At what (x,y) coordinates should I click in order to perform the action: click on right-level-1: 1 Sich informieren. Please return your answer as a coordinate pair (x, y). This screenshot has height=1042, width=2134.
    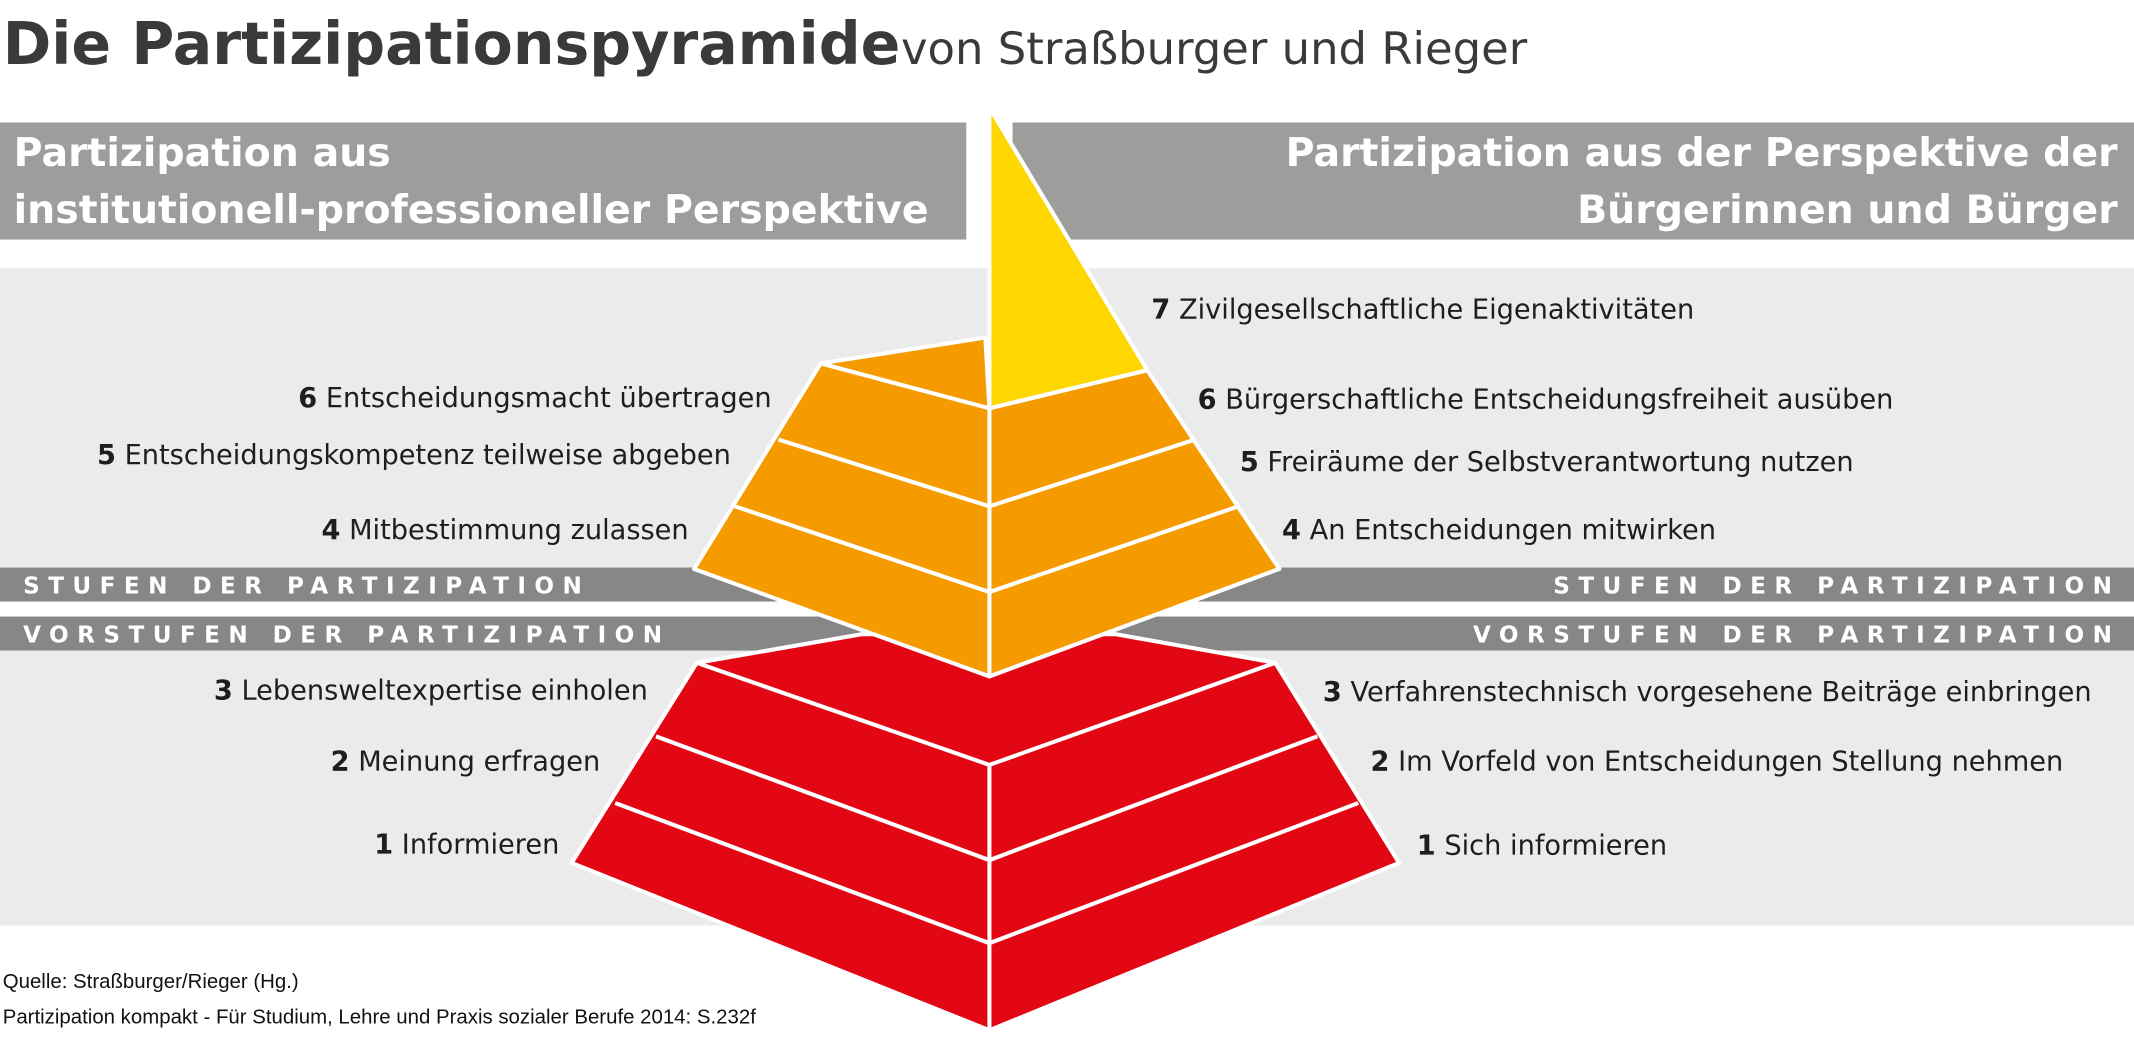
    Looking at the image, I should click on (1542, 846).